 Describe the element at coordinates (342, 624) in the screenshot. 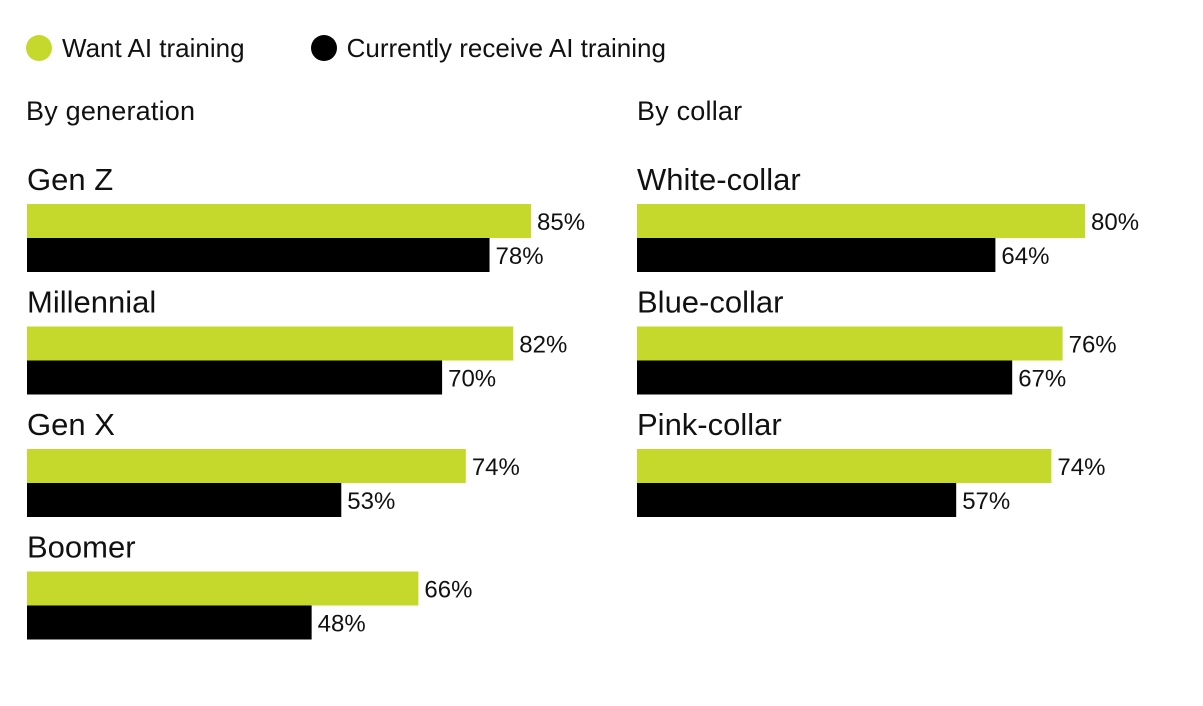

I see `data-label: 48%` at that location.